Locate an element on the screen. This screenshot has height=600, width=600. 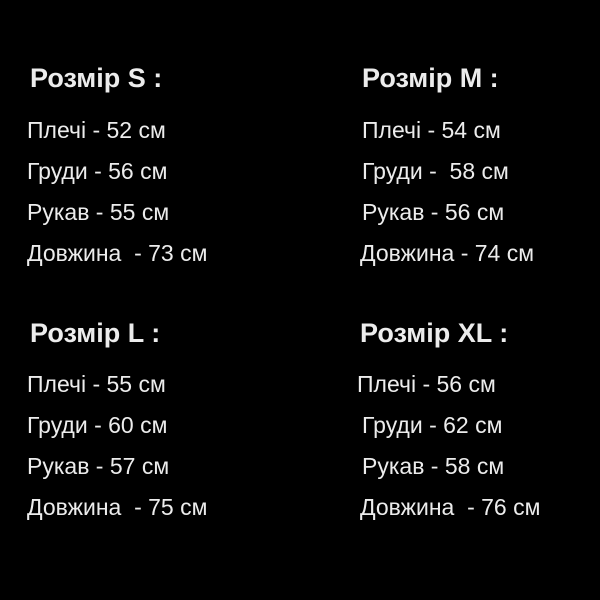
shoulders-line: Плечі - 52 см is located at coordinates (96, 130).